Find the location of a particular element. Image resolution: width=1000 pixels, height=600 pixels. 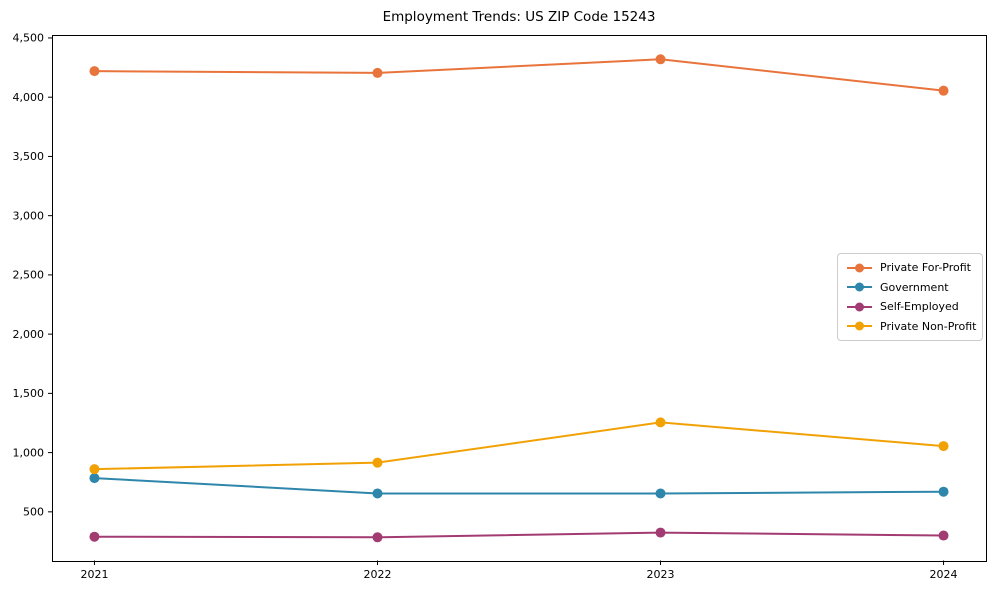

data-point-self-employed-2022 is located at coordinates (377, 537).